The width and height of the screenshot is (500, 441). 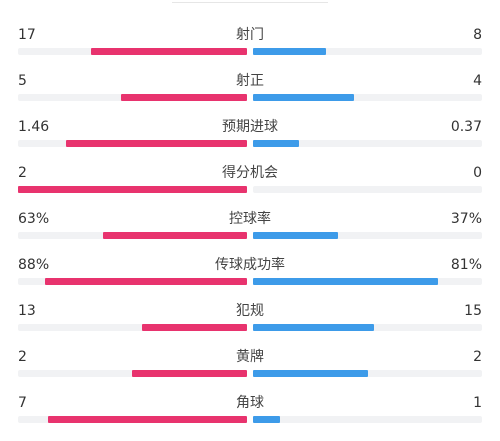 What do you see at coordinates (477, 357) in the screenshot?
I see `away-value: 2` at bounding box center [477, 357].